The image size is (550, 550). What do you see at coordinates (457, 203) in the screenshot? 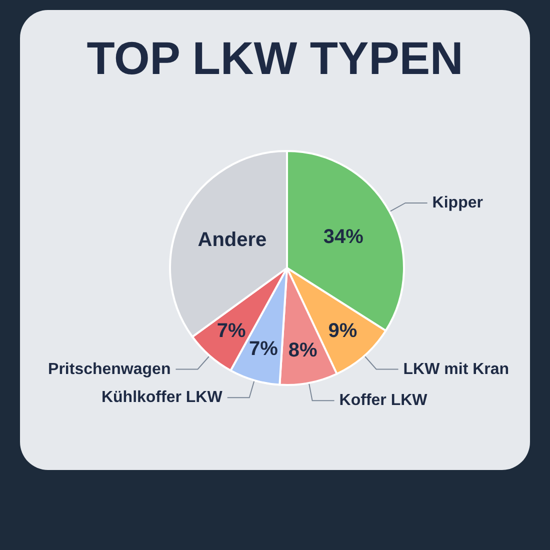
I see `slice-label: Kipper` at bounding box center [457, 203].